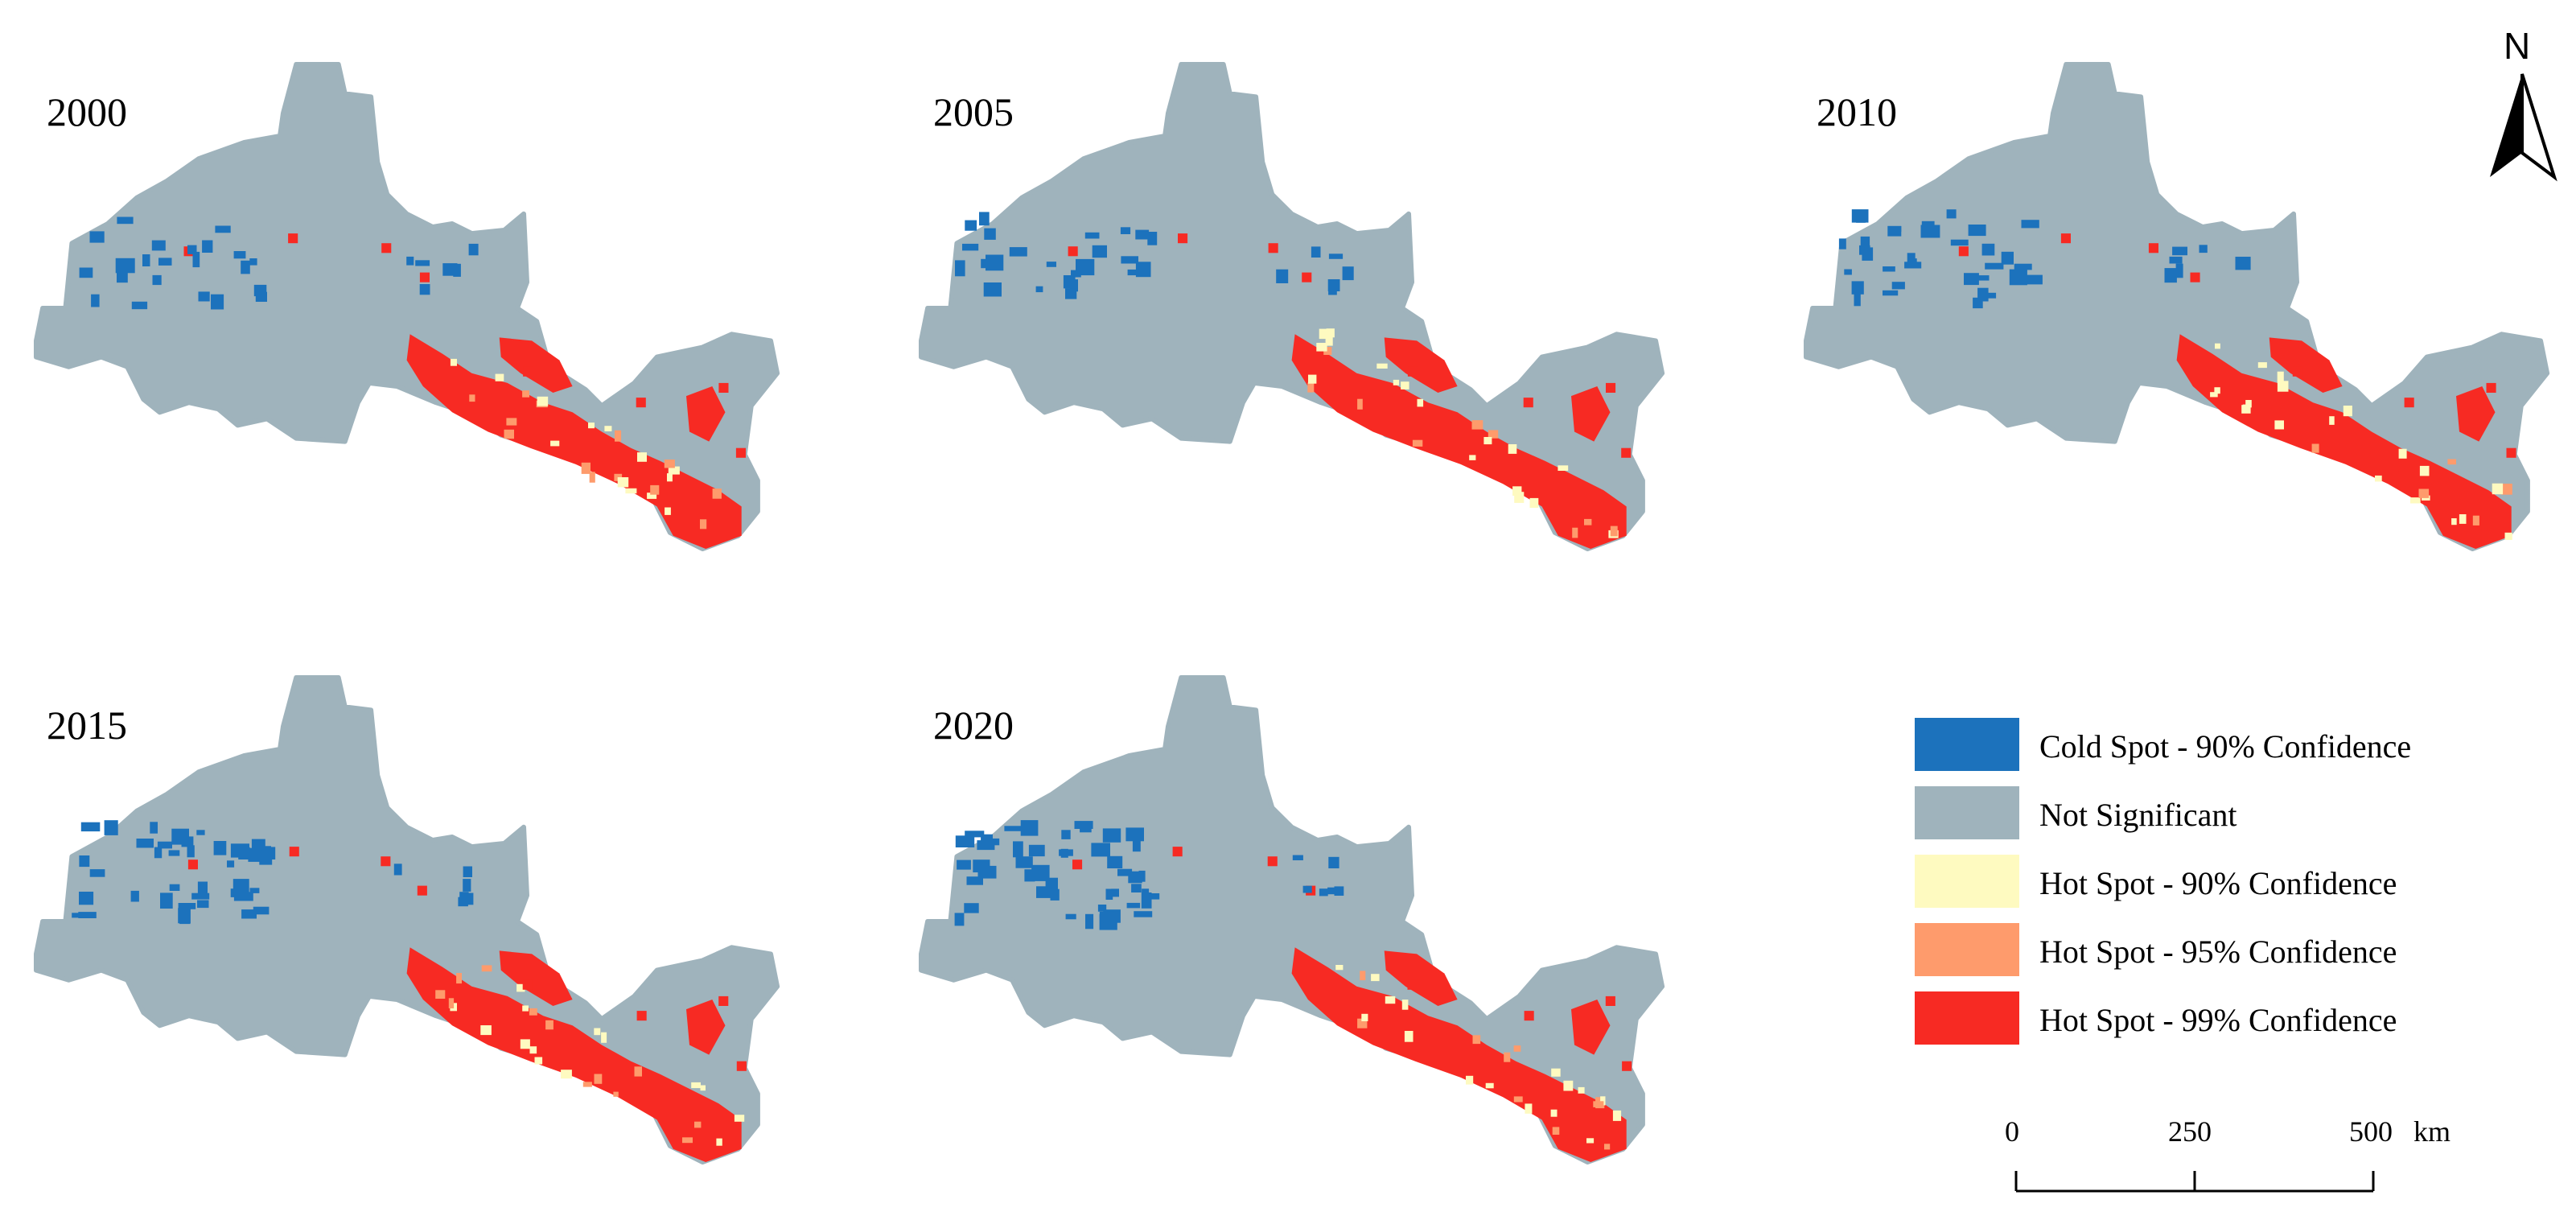 This screenshot has height=1216, width=2576. What do you see at coordinates (2194, 1182) in the screenshot?
I see `scale-bar-line` at bounding box center [2194, 1182].